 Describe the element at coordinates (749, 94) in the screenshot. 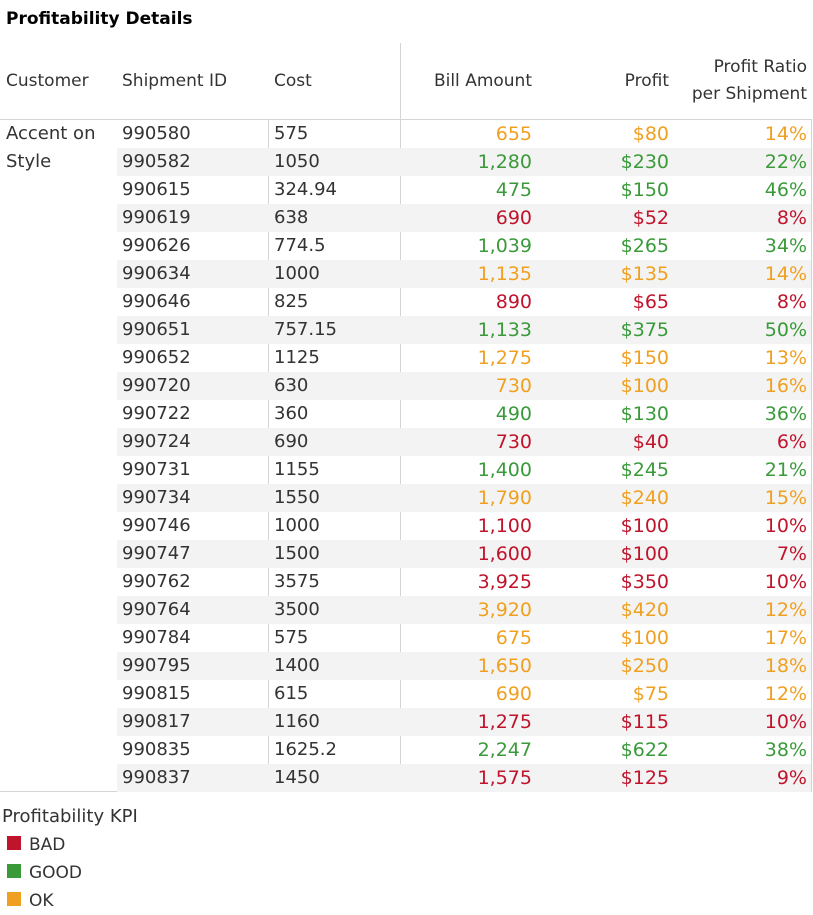

I see `header-profit-ratio-line2: per Shipment` at that location.